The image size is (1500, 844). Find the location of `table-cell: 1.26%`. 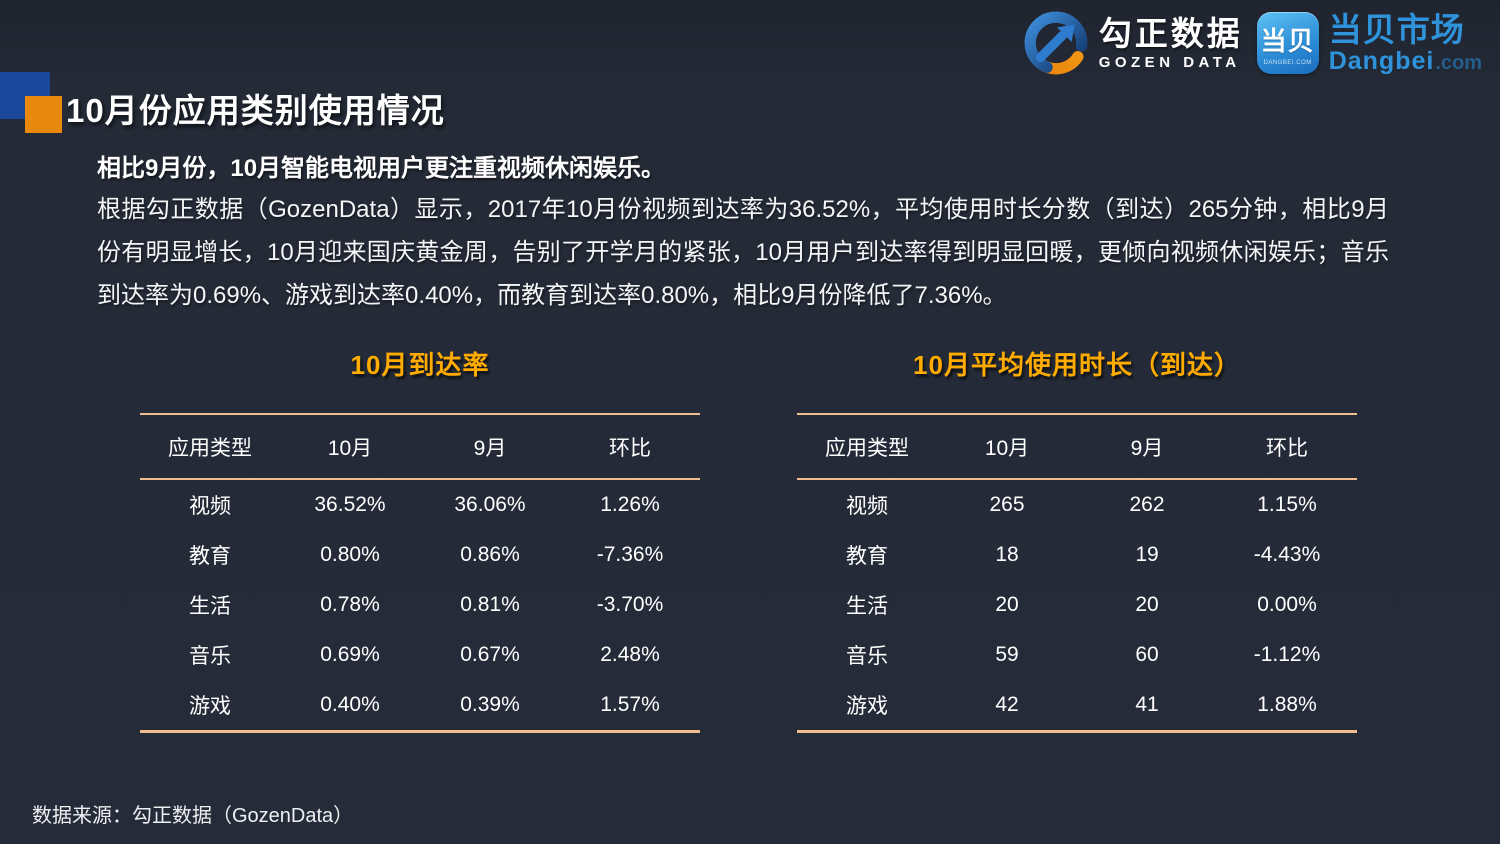

table-cell: 1.26% is located at coordinates (630, 504).